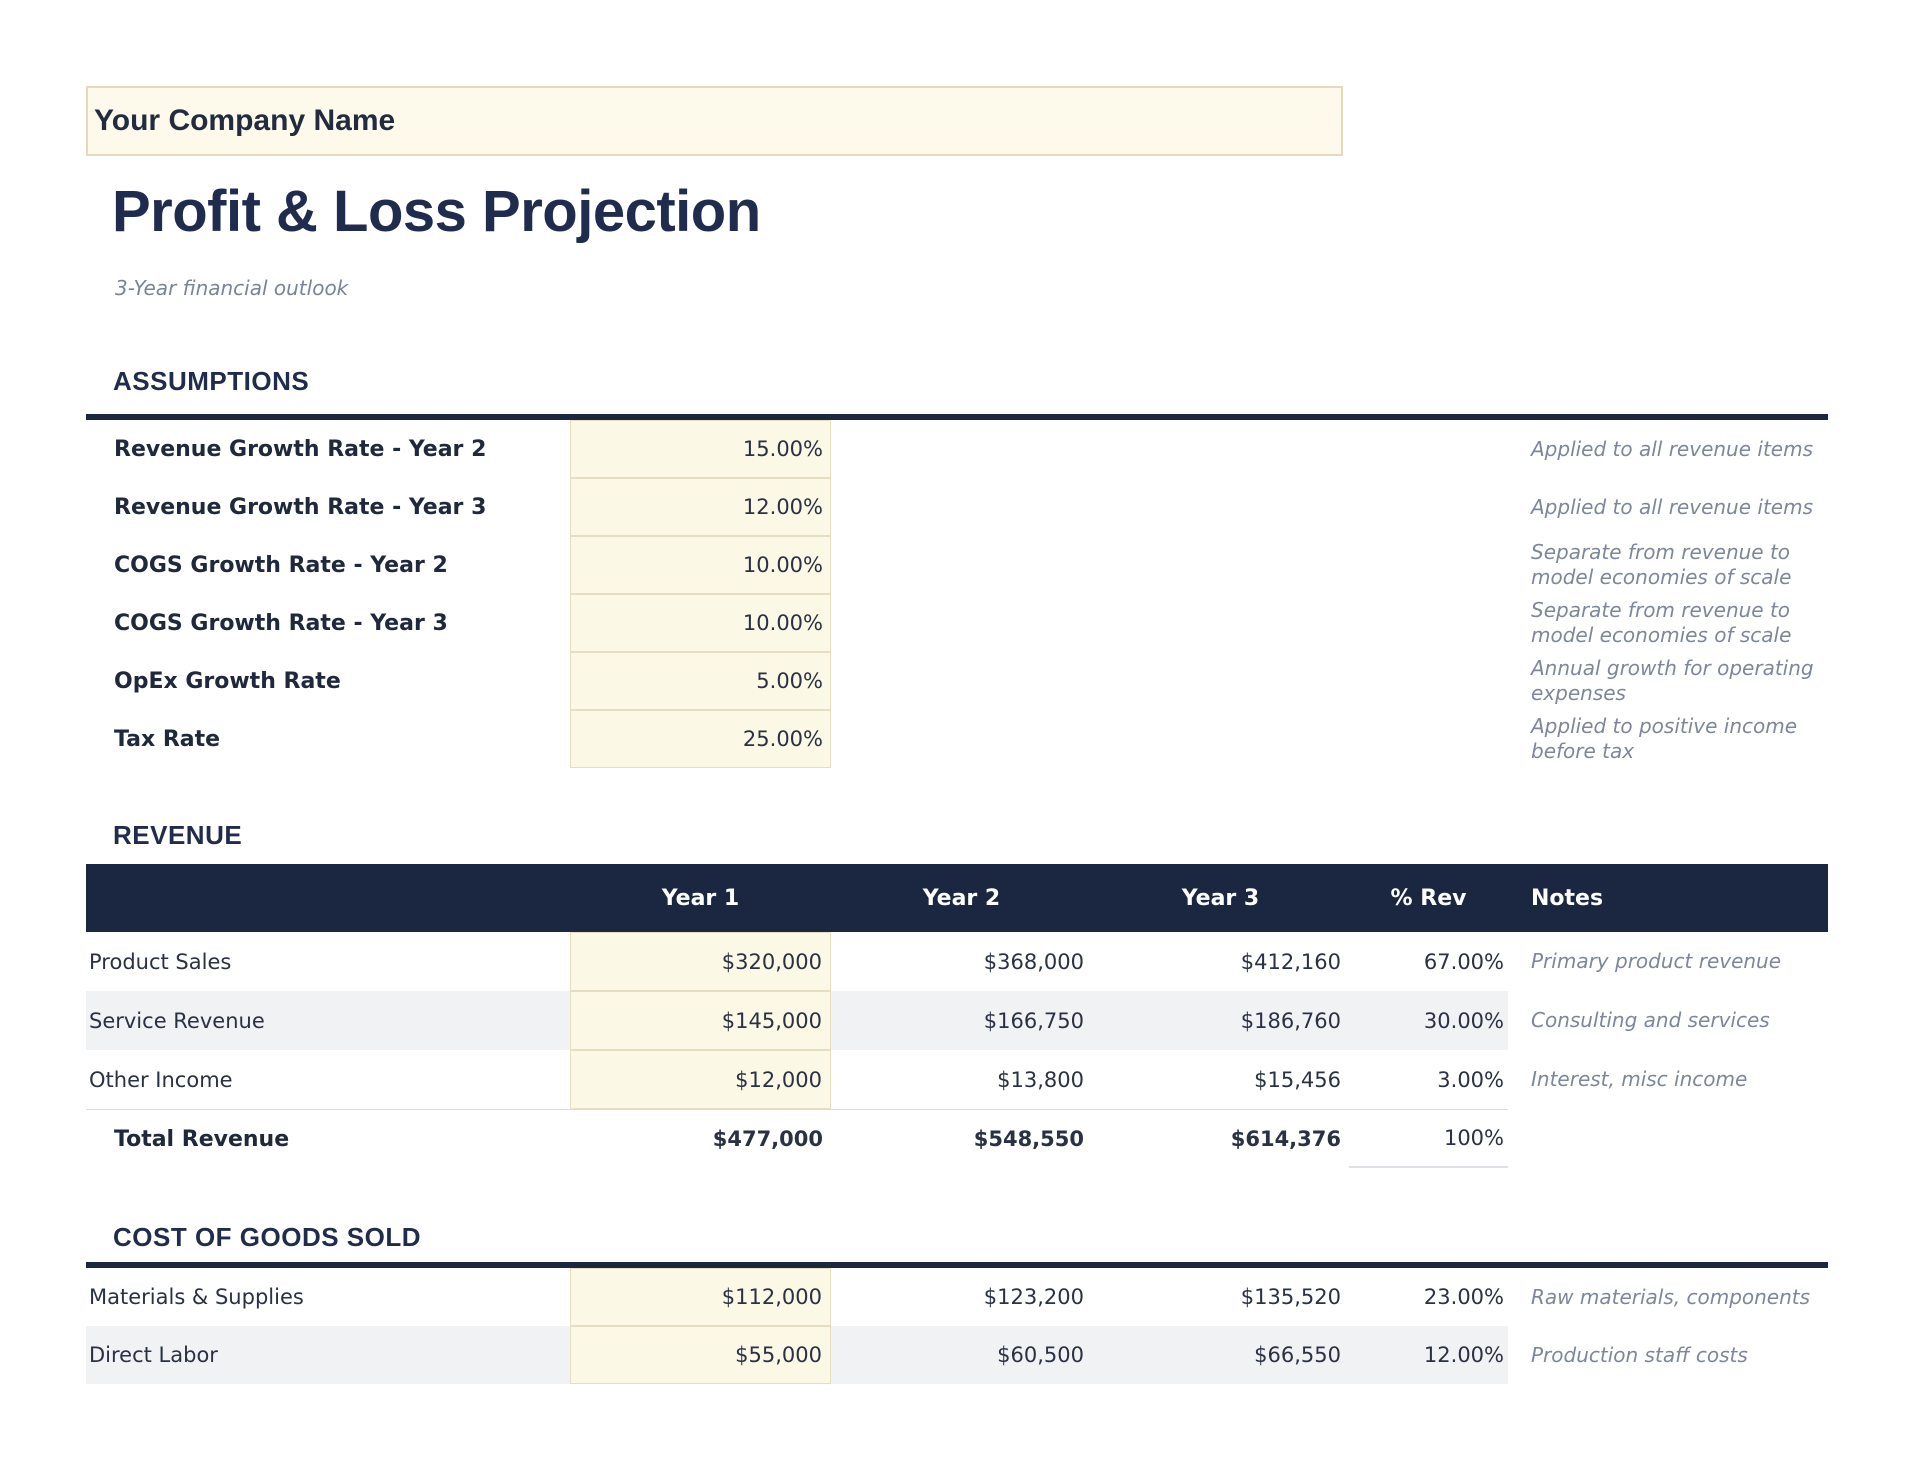  What do you see at coordinates (196, 1297) in the screenshot?
I see `row-label: Materials & Supplies` at bounding box center [196, 1297].